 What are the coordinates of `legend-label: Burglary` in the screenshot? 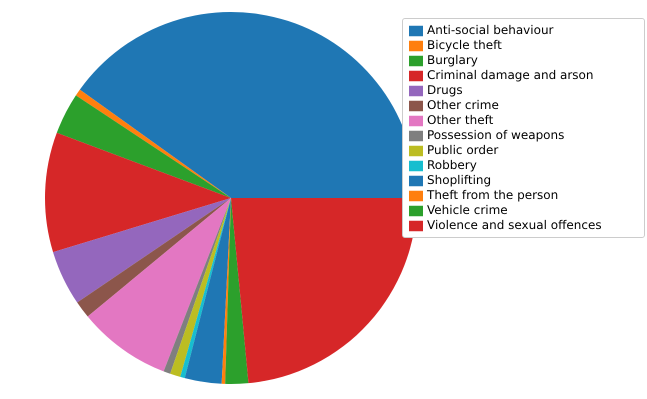 It's located at (452, 60).